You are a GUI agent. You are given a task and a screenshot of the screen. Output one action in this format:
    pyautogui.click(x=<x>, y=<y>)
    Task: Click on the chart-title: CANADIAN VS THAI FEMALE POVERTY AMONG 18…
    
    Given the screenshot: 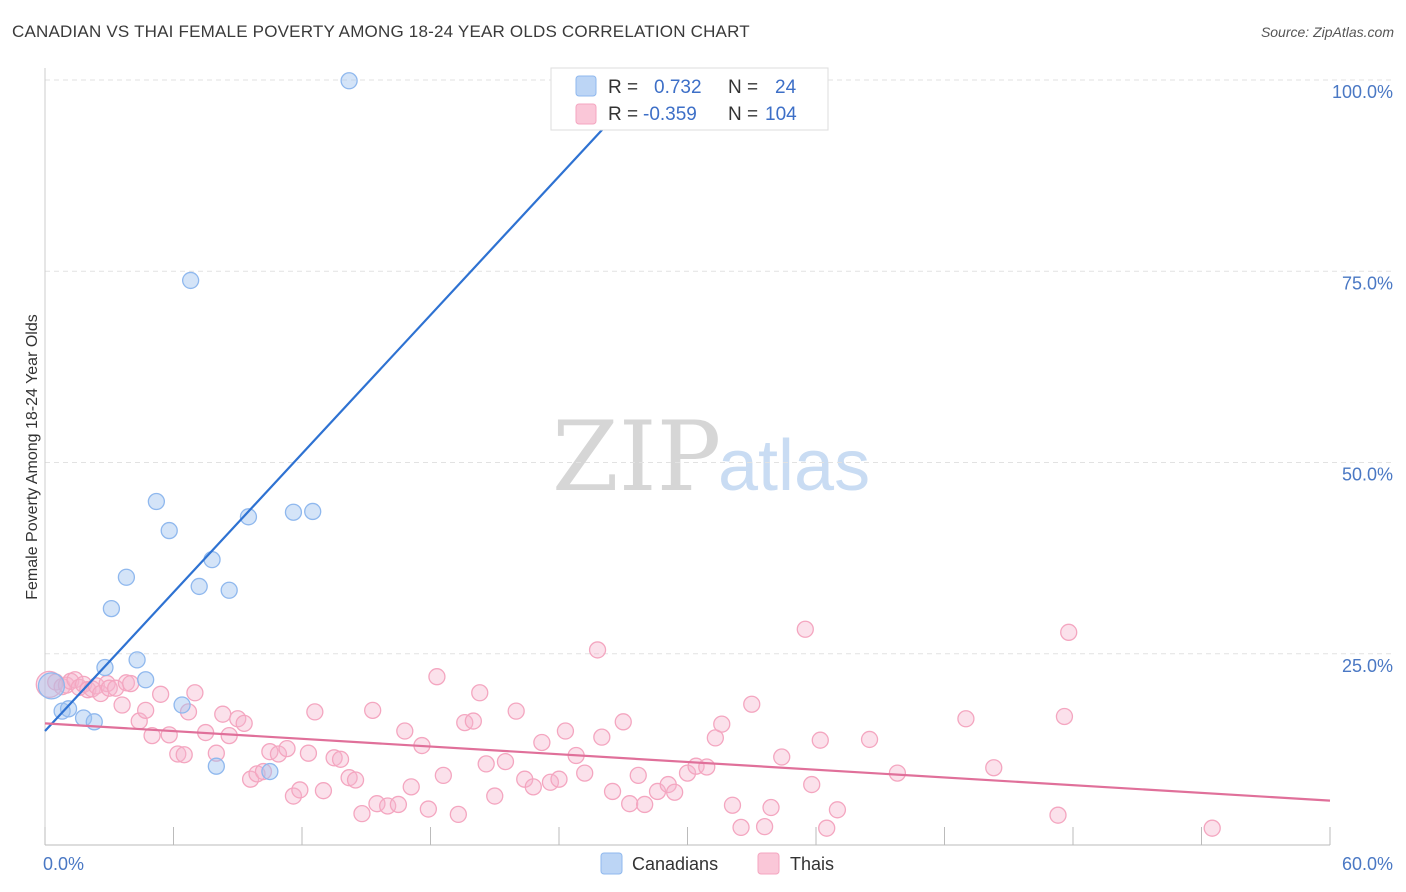 What is the action you would take?
    pyautogui.click(x=381, y=31)
    